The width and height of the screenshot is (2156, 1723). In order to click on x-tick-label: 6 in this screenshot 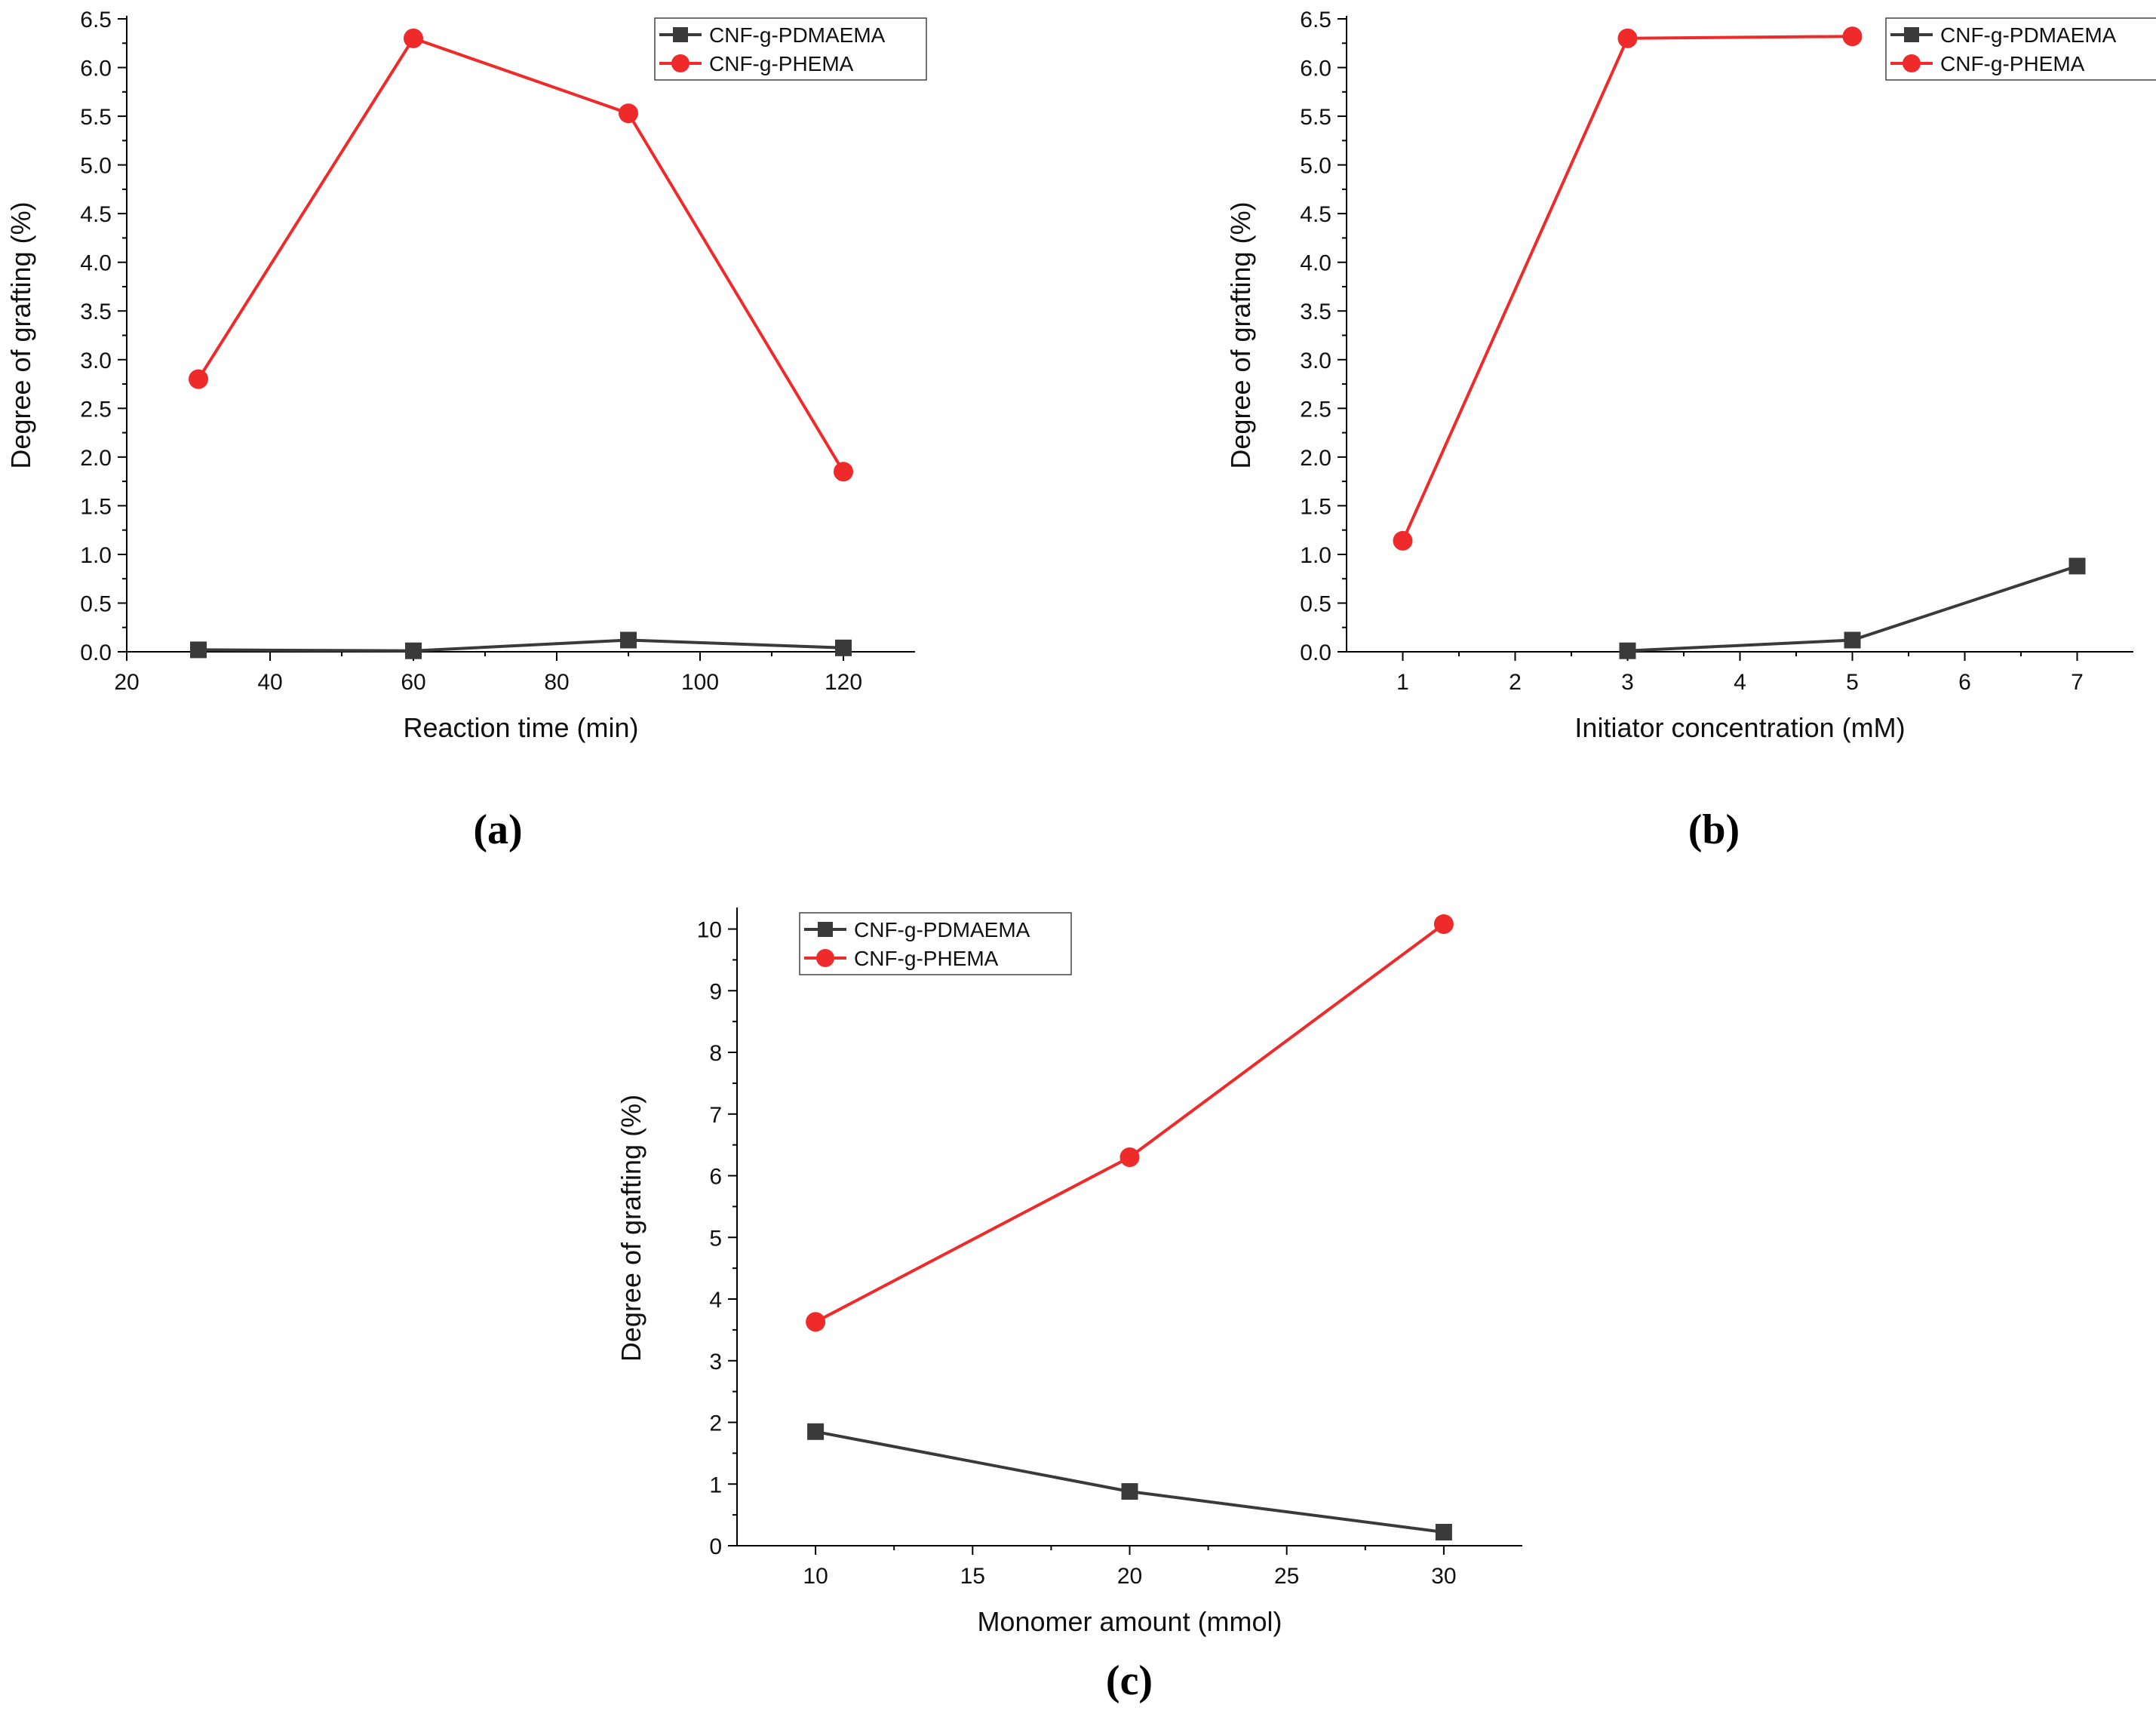, I will do `click(1964, 682)`.